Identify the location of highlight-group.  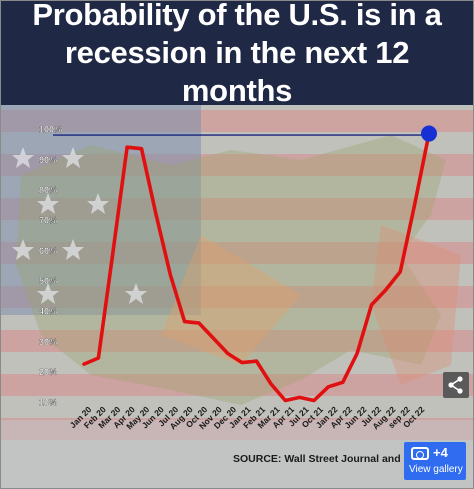
(429, 133).